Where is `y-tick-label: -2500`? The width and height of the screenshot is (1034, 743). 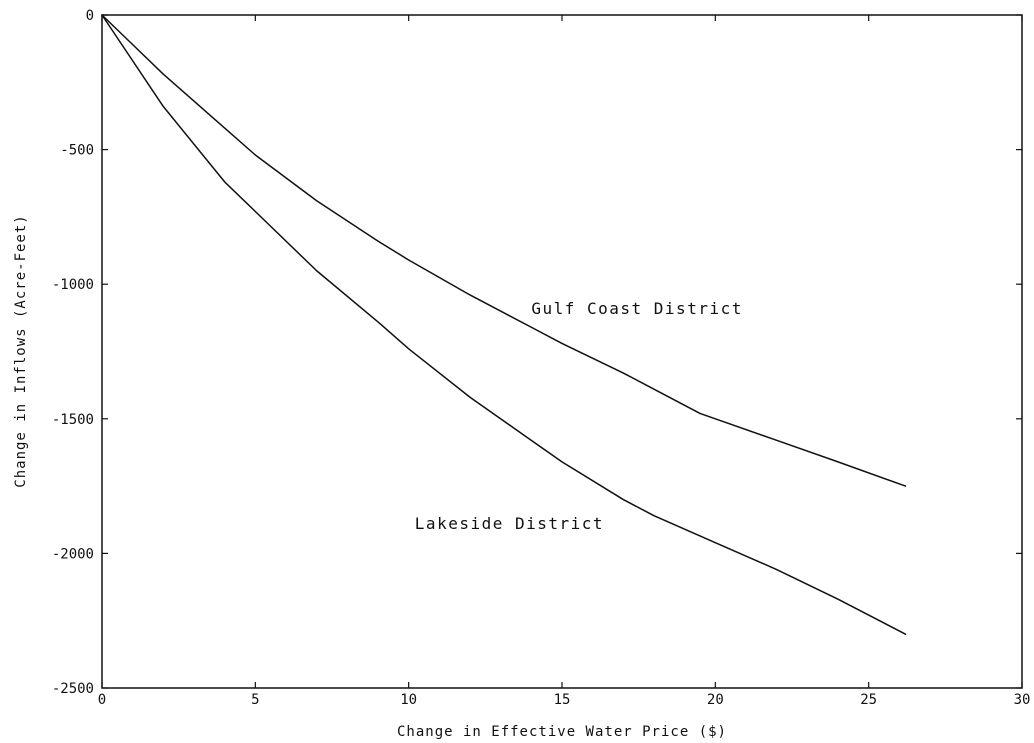
y-tick-label: -2500 is located at coordinates (73, 689).